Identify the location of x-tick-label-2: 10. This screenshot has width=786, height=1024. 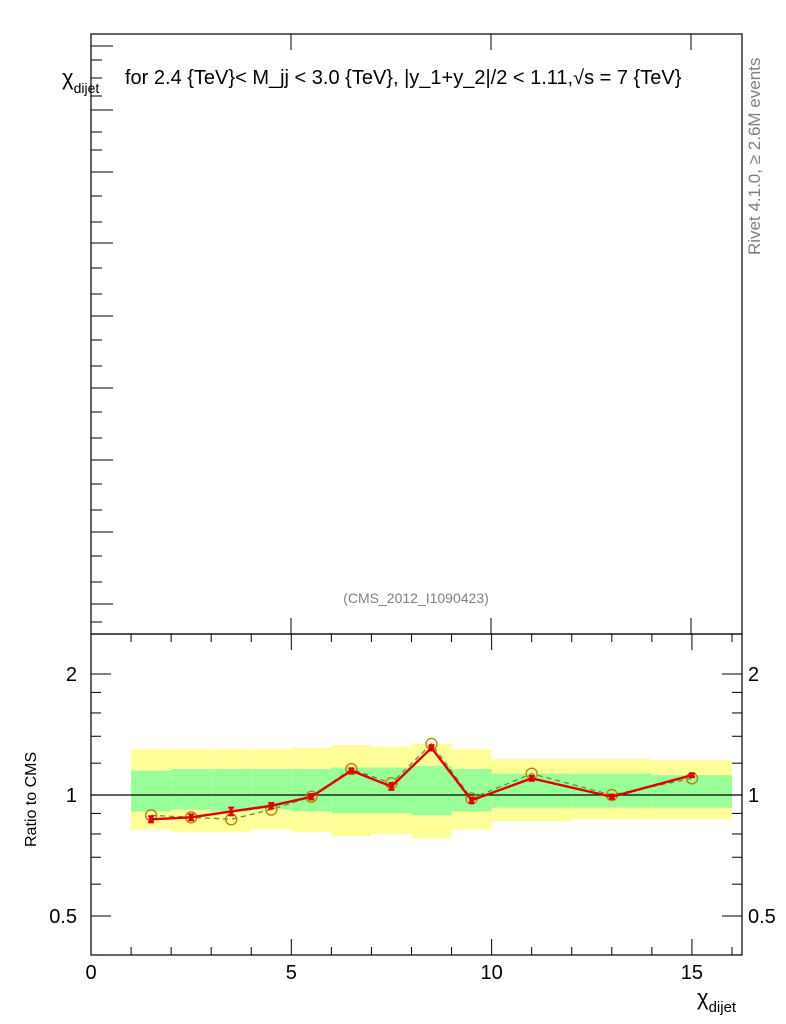
(491, 973).